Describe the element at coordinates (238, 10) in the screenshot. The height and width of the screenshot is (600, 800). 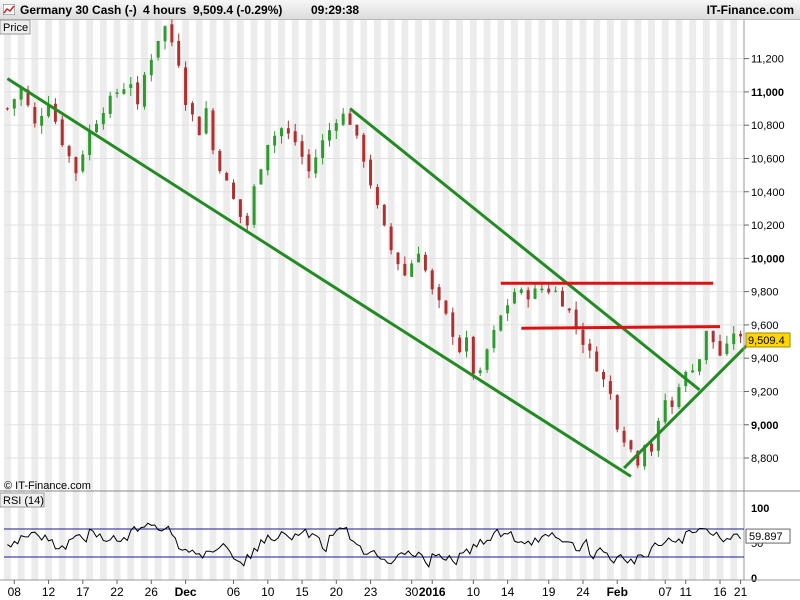
I see `last-quote: 9,509.4 (-0.29%)` at that location.